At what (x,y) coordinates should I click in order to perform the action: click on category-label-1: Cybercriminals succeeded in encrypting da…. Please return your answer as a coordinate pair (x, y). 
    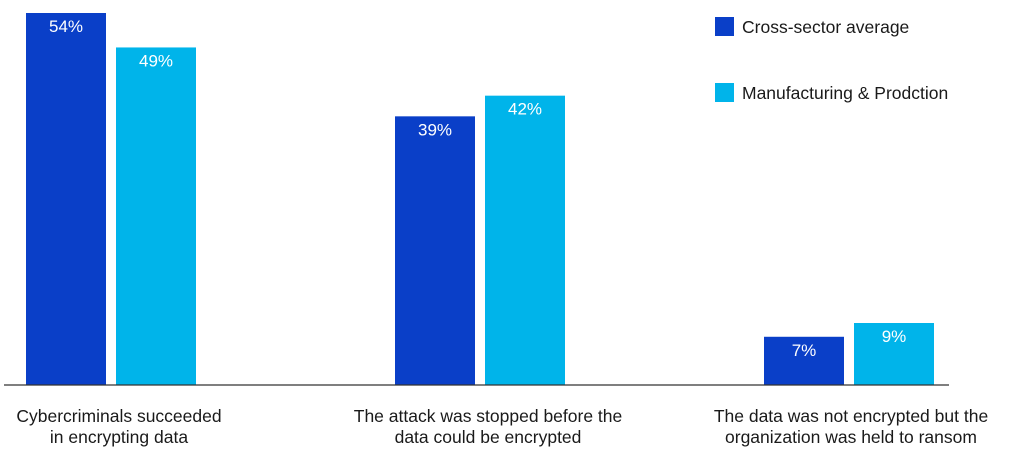
    Looking at the image, I should click on (118, 426).